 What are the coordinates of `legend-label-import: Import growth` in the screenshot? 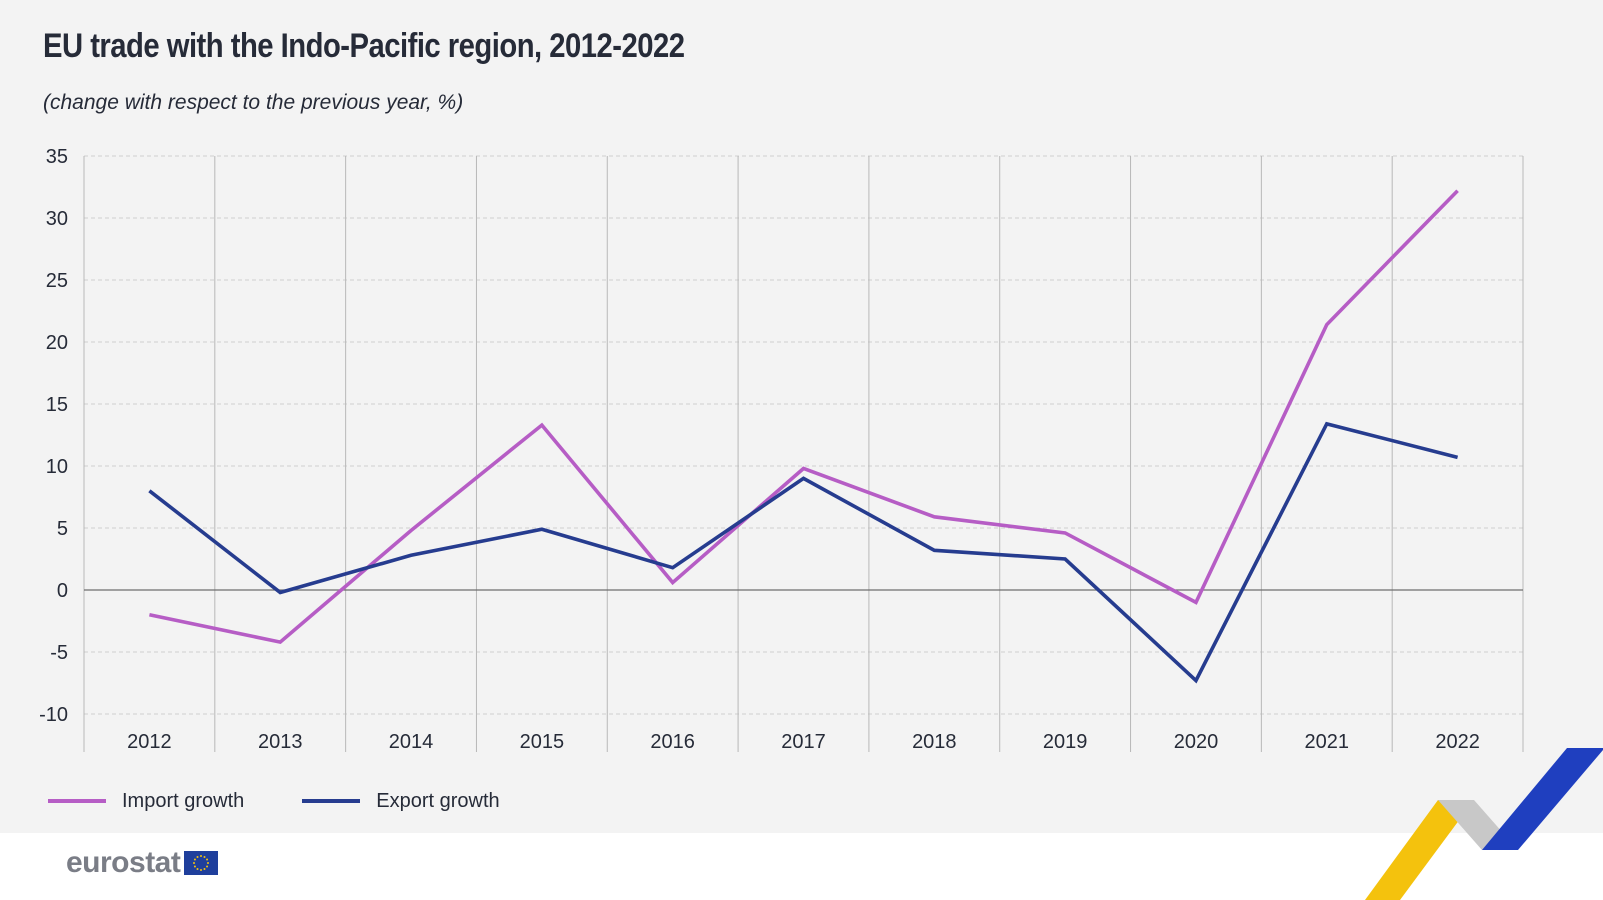 It's located at (183, 800).